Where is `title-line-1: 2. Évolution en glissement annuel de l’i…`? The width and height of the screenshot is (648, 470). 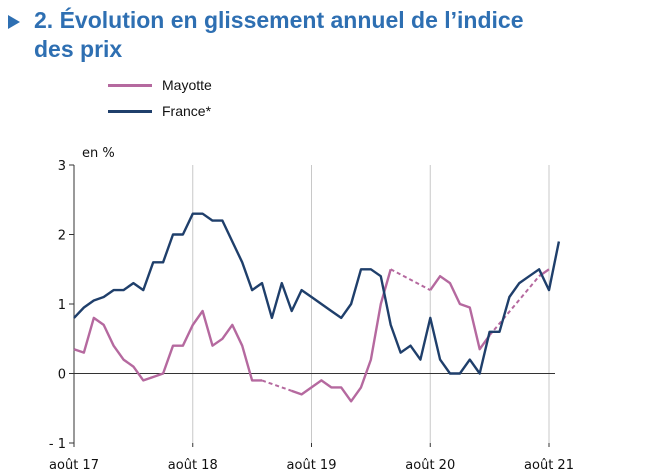 title-line-1: 2. Évolution en glissement annuel de l’i… is located at coordinates (279, 20).